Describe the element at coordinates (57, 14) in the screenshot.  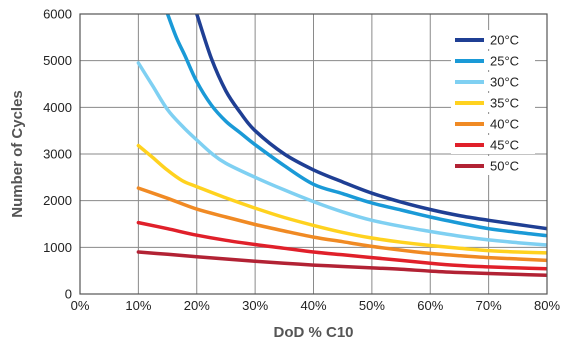
I see `y-tick-label: 6000` at that location.